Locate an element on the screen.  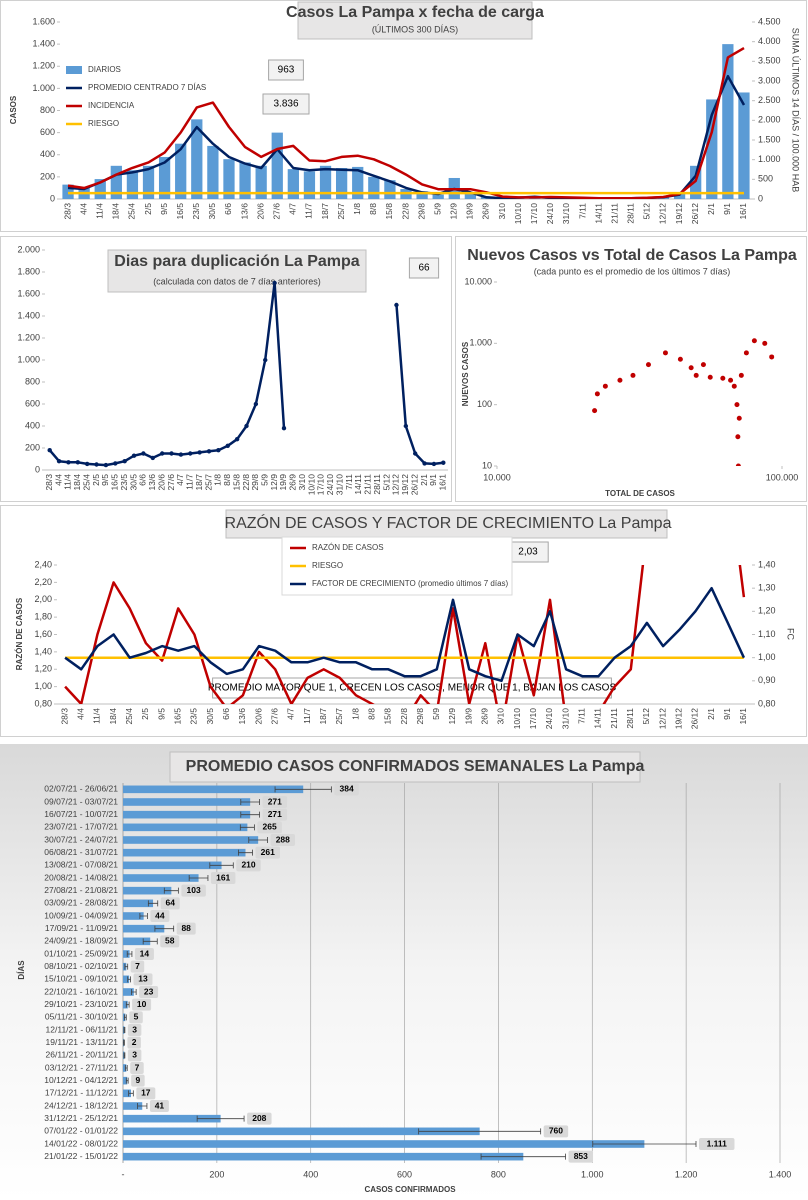
y2-tick-label: 2.500 is located at coordinates (769, 100).